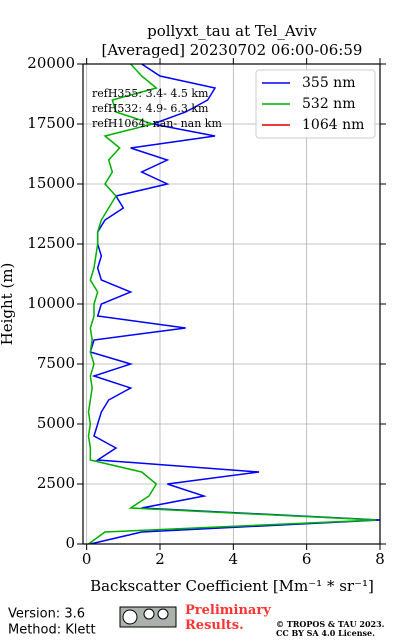 This screenshot has width=400, height=640. What do you see at coordinates (307, 559) in the screenshot?
I see `x-tick-label: 6` at bounding box center [307, 559].